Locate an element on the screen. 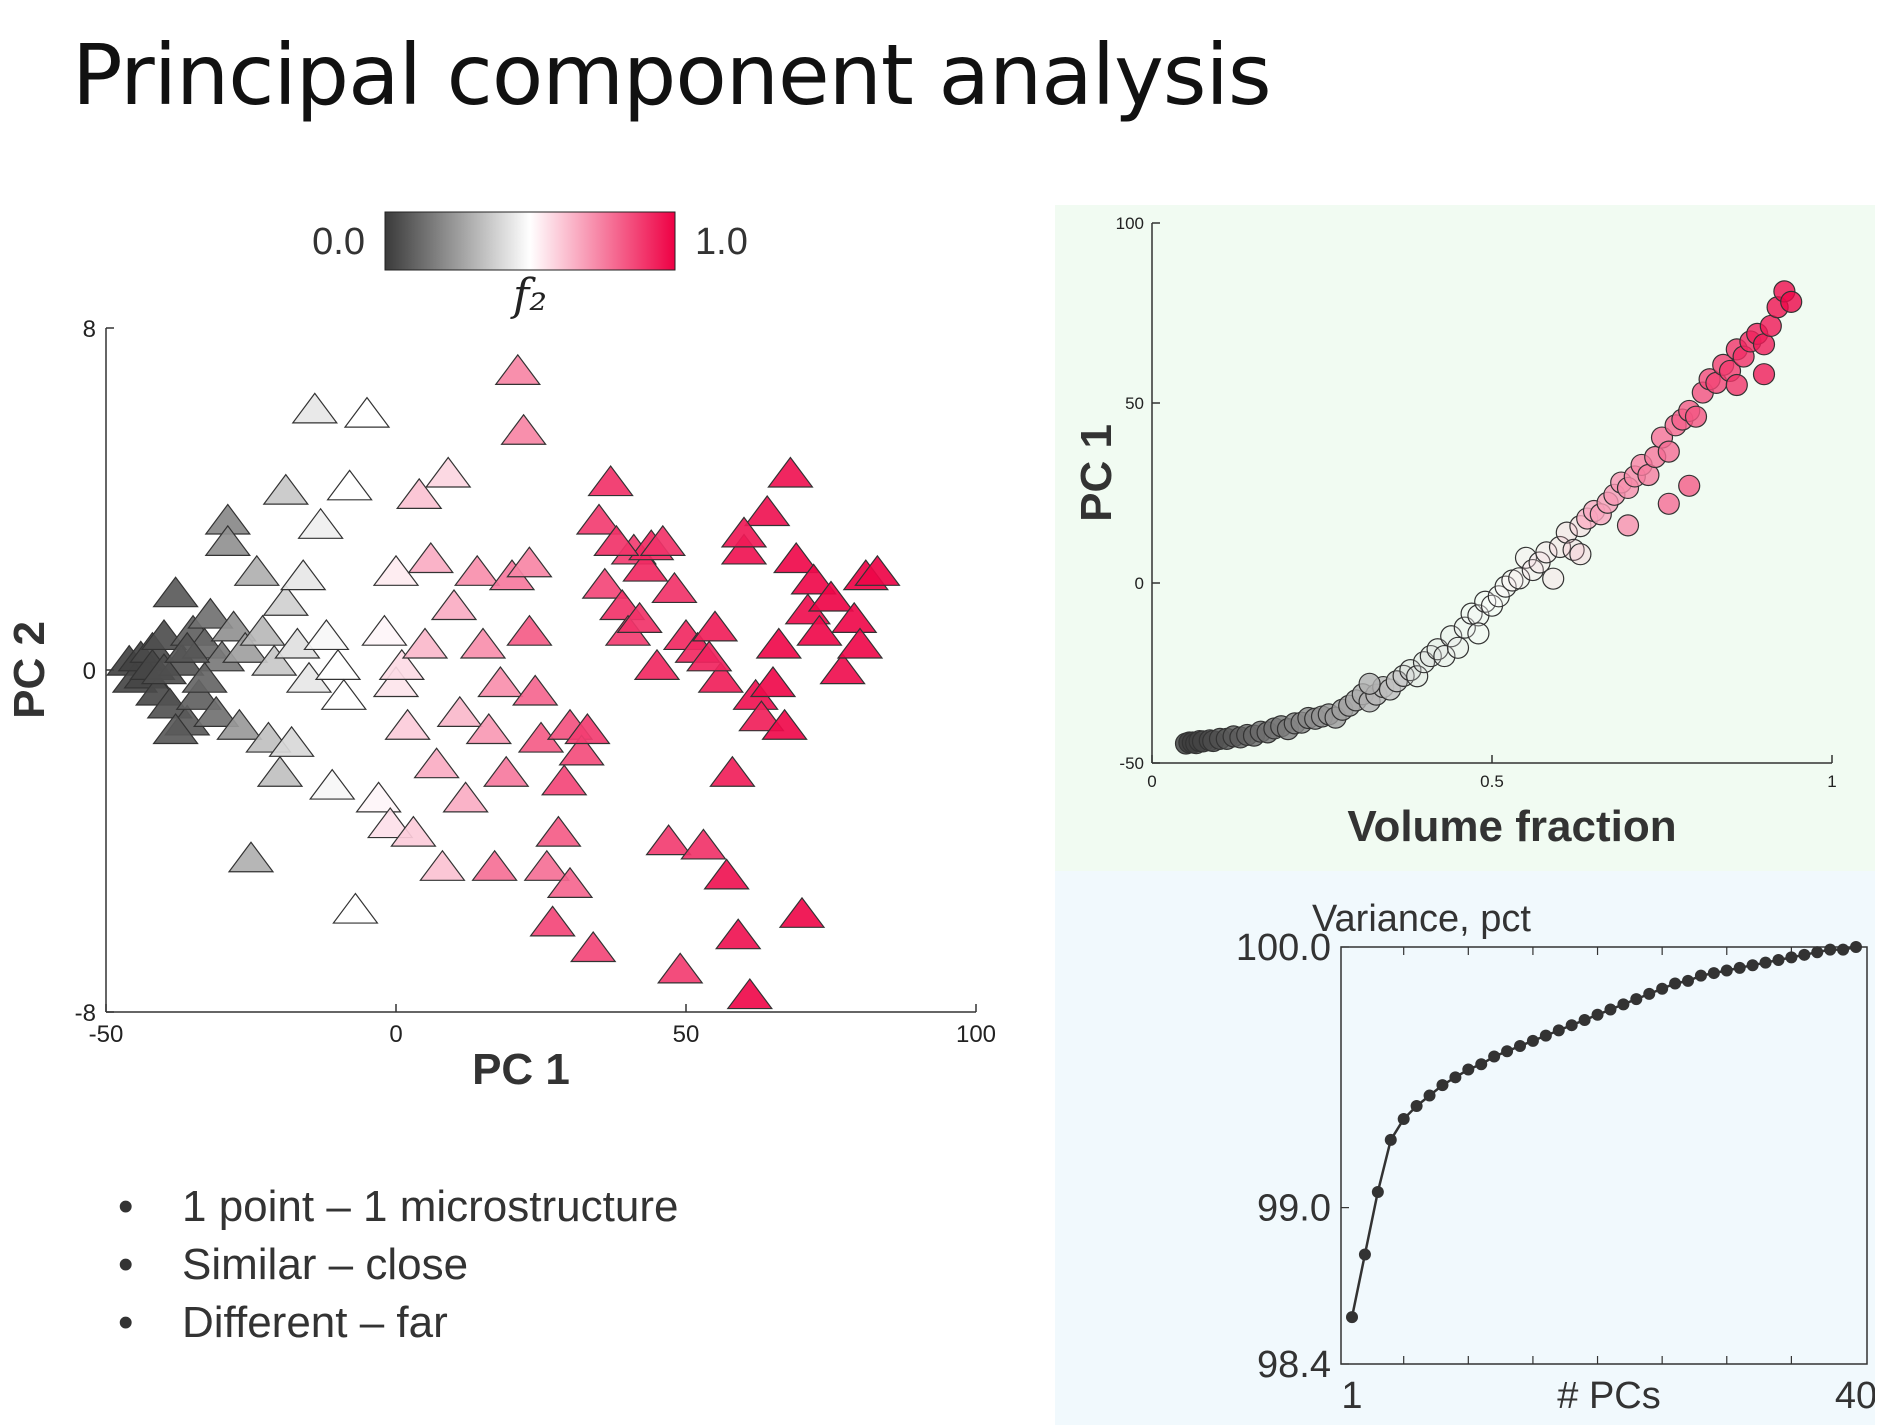  y-tick-label: -50 is located at coordinates (1131, 763).